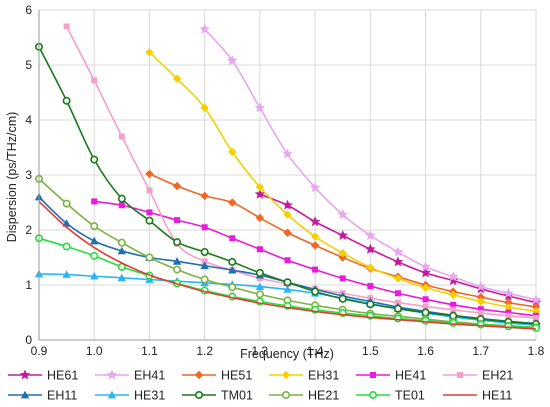 The height and width of the screenshot is (407, 550). I want to click on legend-label: TE01, so click(410, 396).